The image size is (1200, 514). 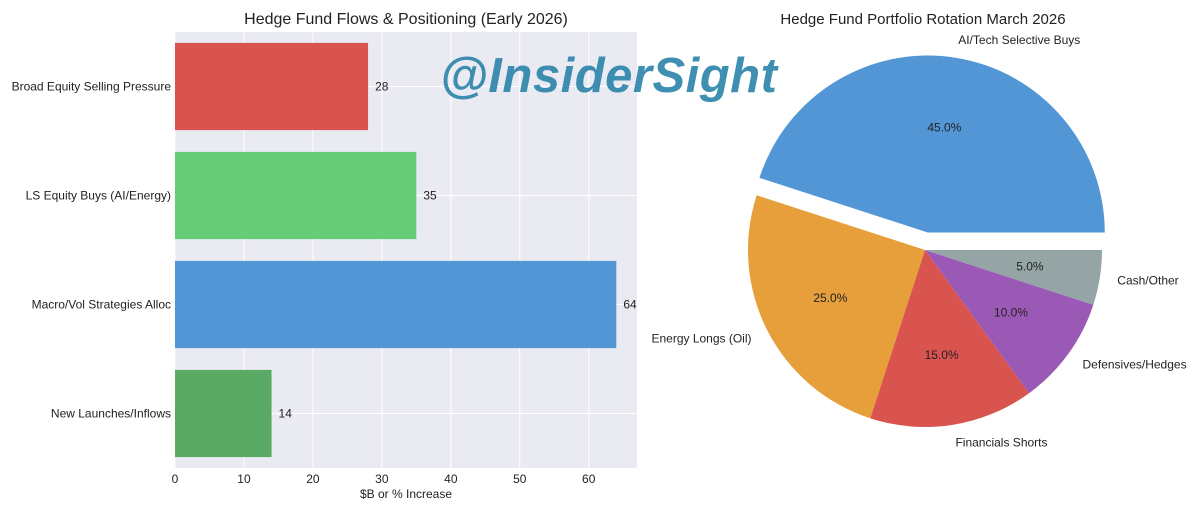 I want to click on x-tick-label: 60, so click(x=589, y=479).